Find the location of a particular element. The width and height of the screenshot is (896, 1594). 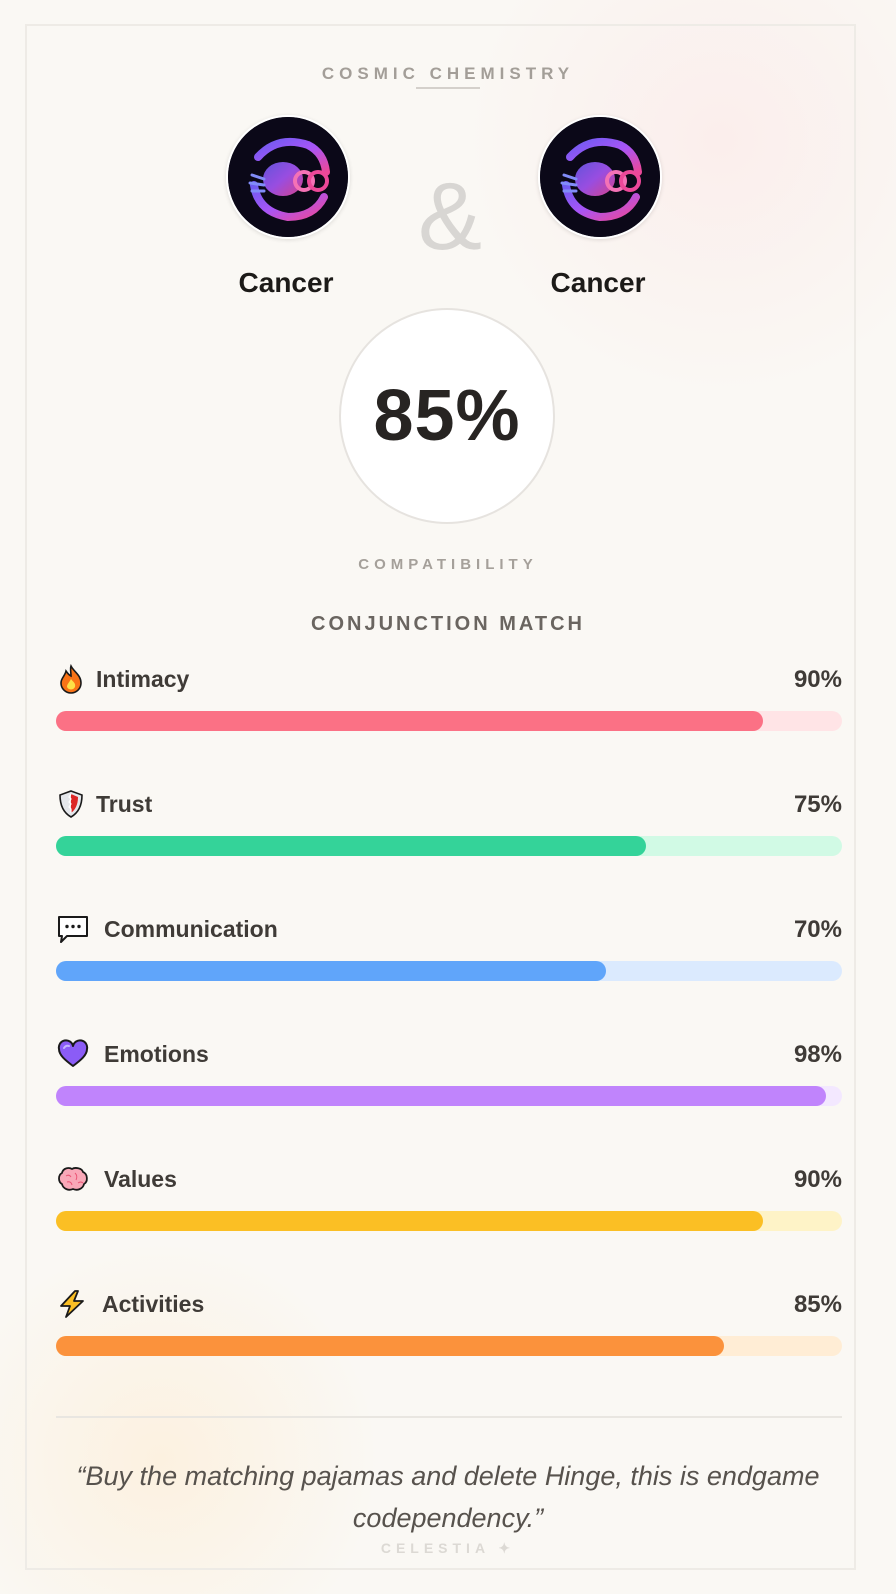

divider is located at coordinates (449, 1417).